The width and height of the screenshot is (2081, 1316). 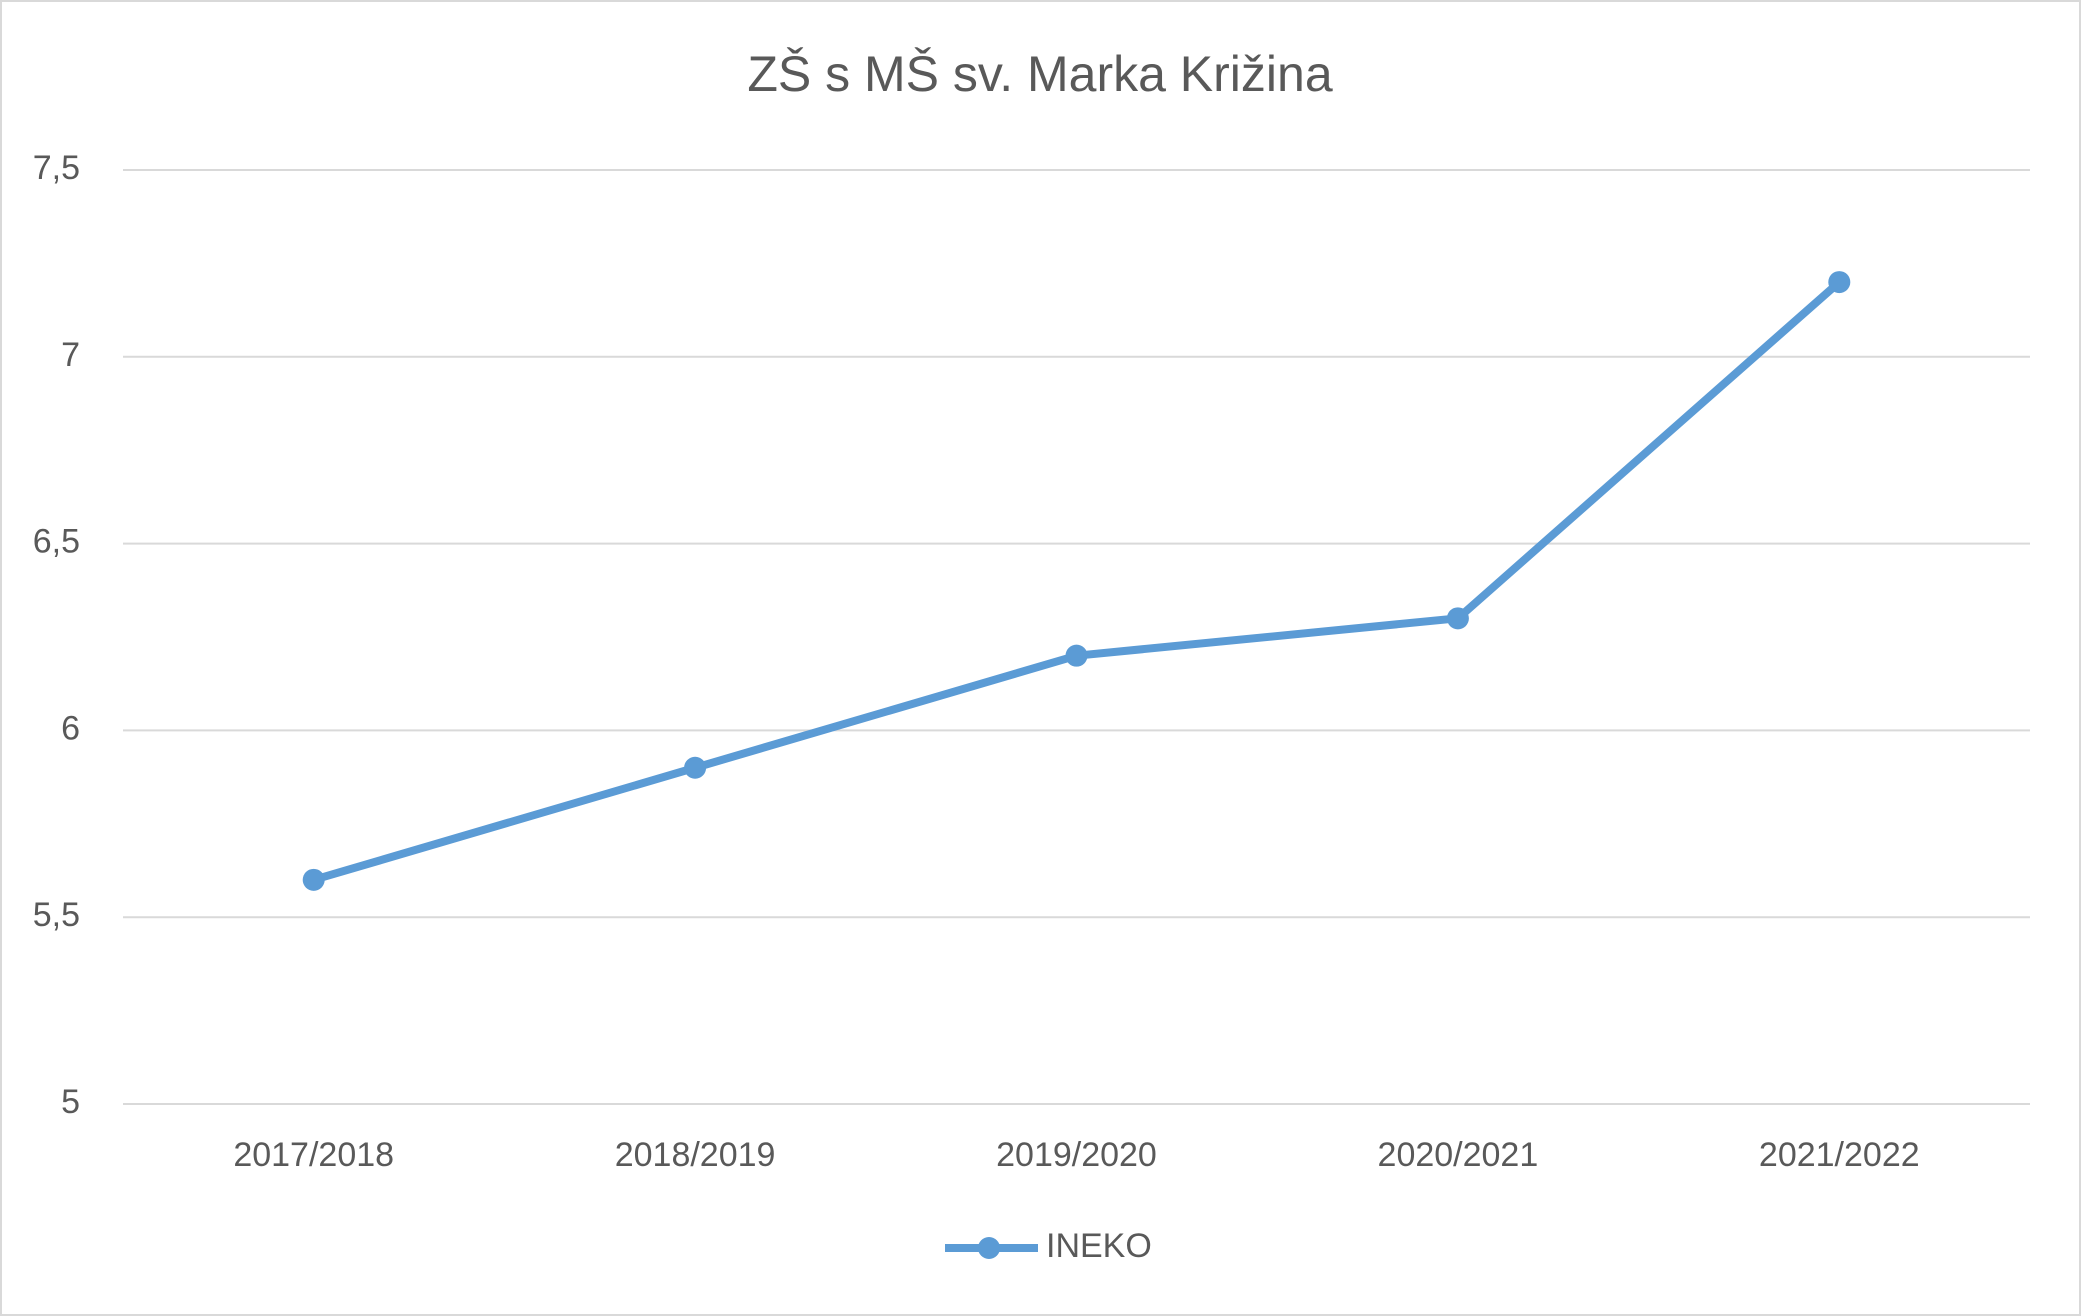 I want to click on y-tick-label: 5, so click(x=70, y=1102).